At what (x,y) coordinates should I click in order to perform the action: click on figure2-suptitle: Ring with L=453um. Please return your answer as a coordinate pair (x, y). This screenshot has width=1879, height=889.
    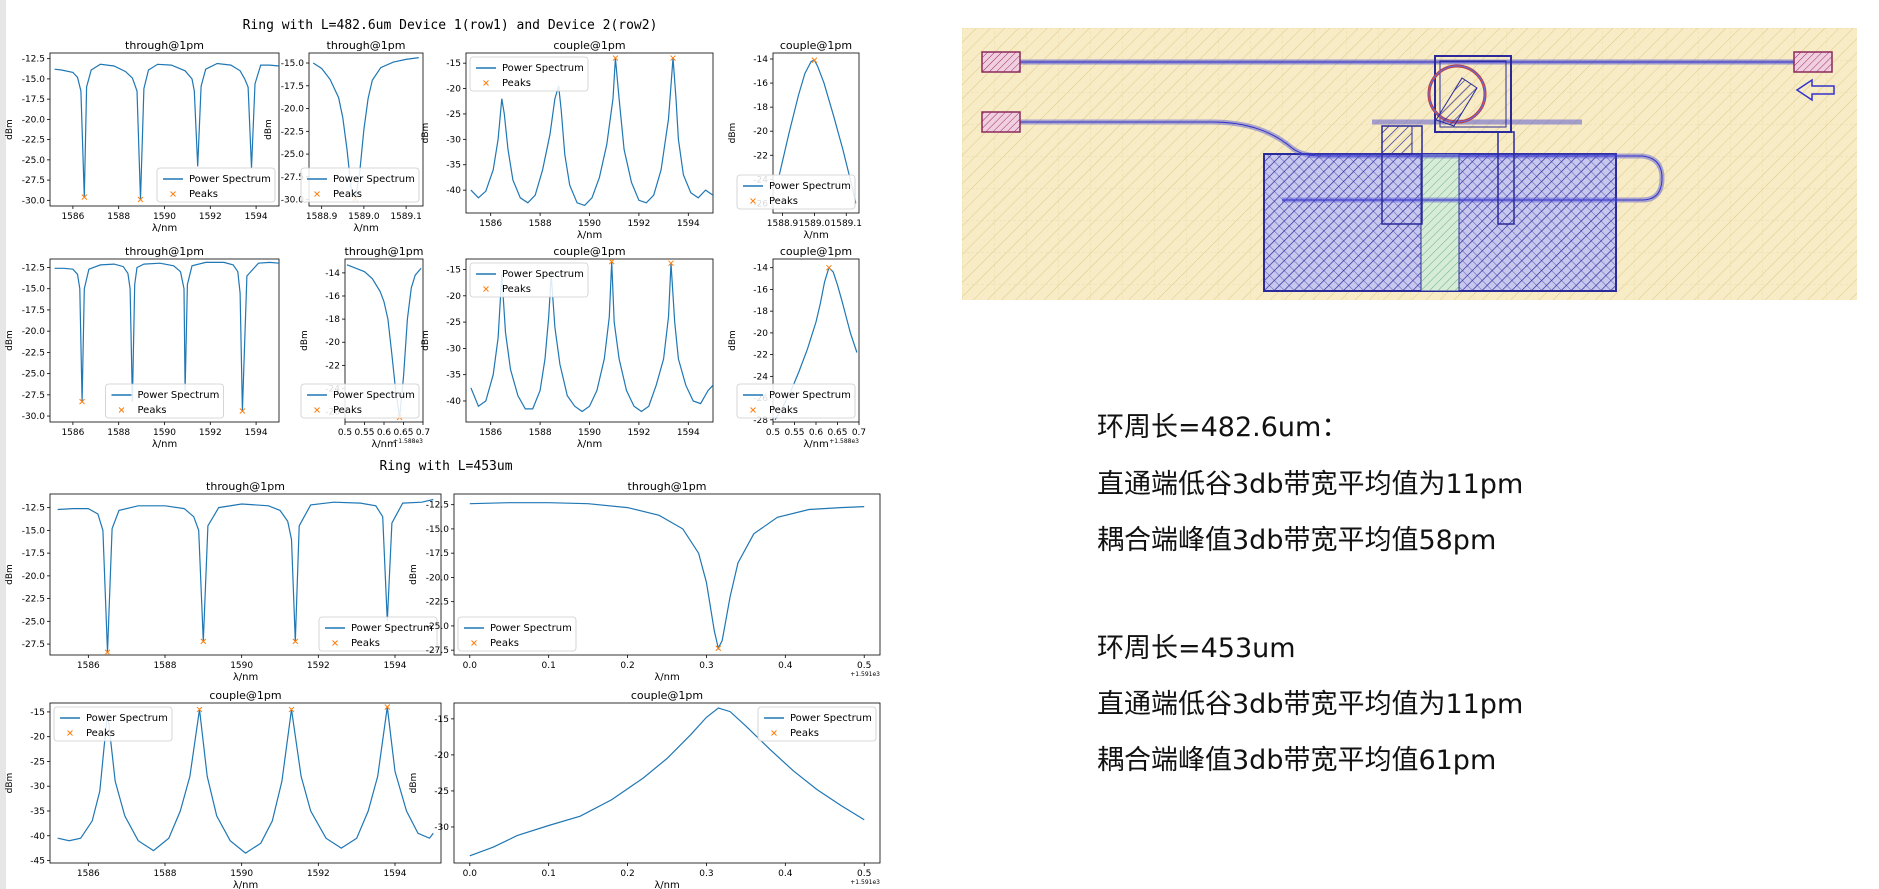
    Looking at the image, I should click on (446, 466).